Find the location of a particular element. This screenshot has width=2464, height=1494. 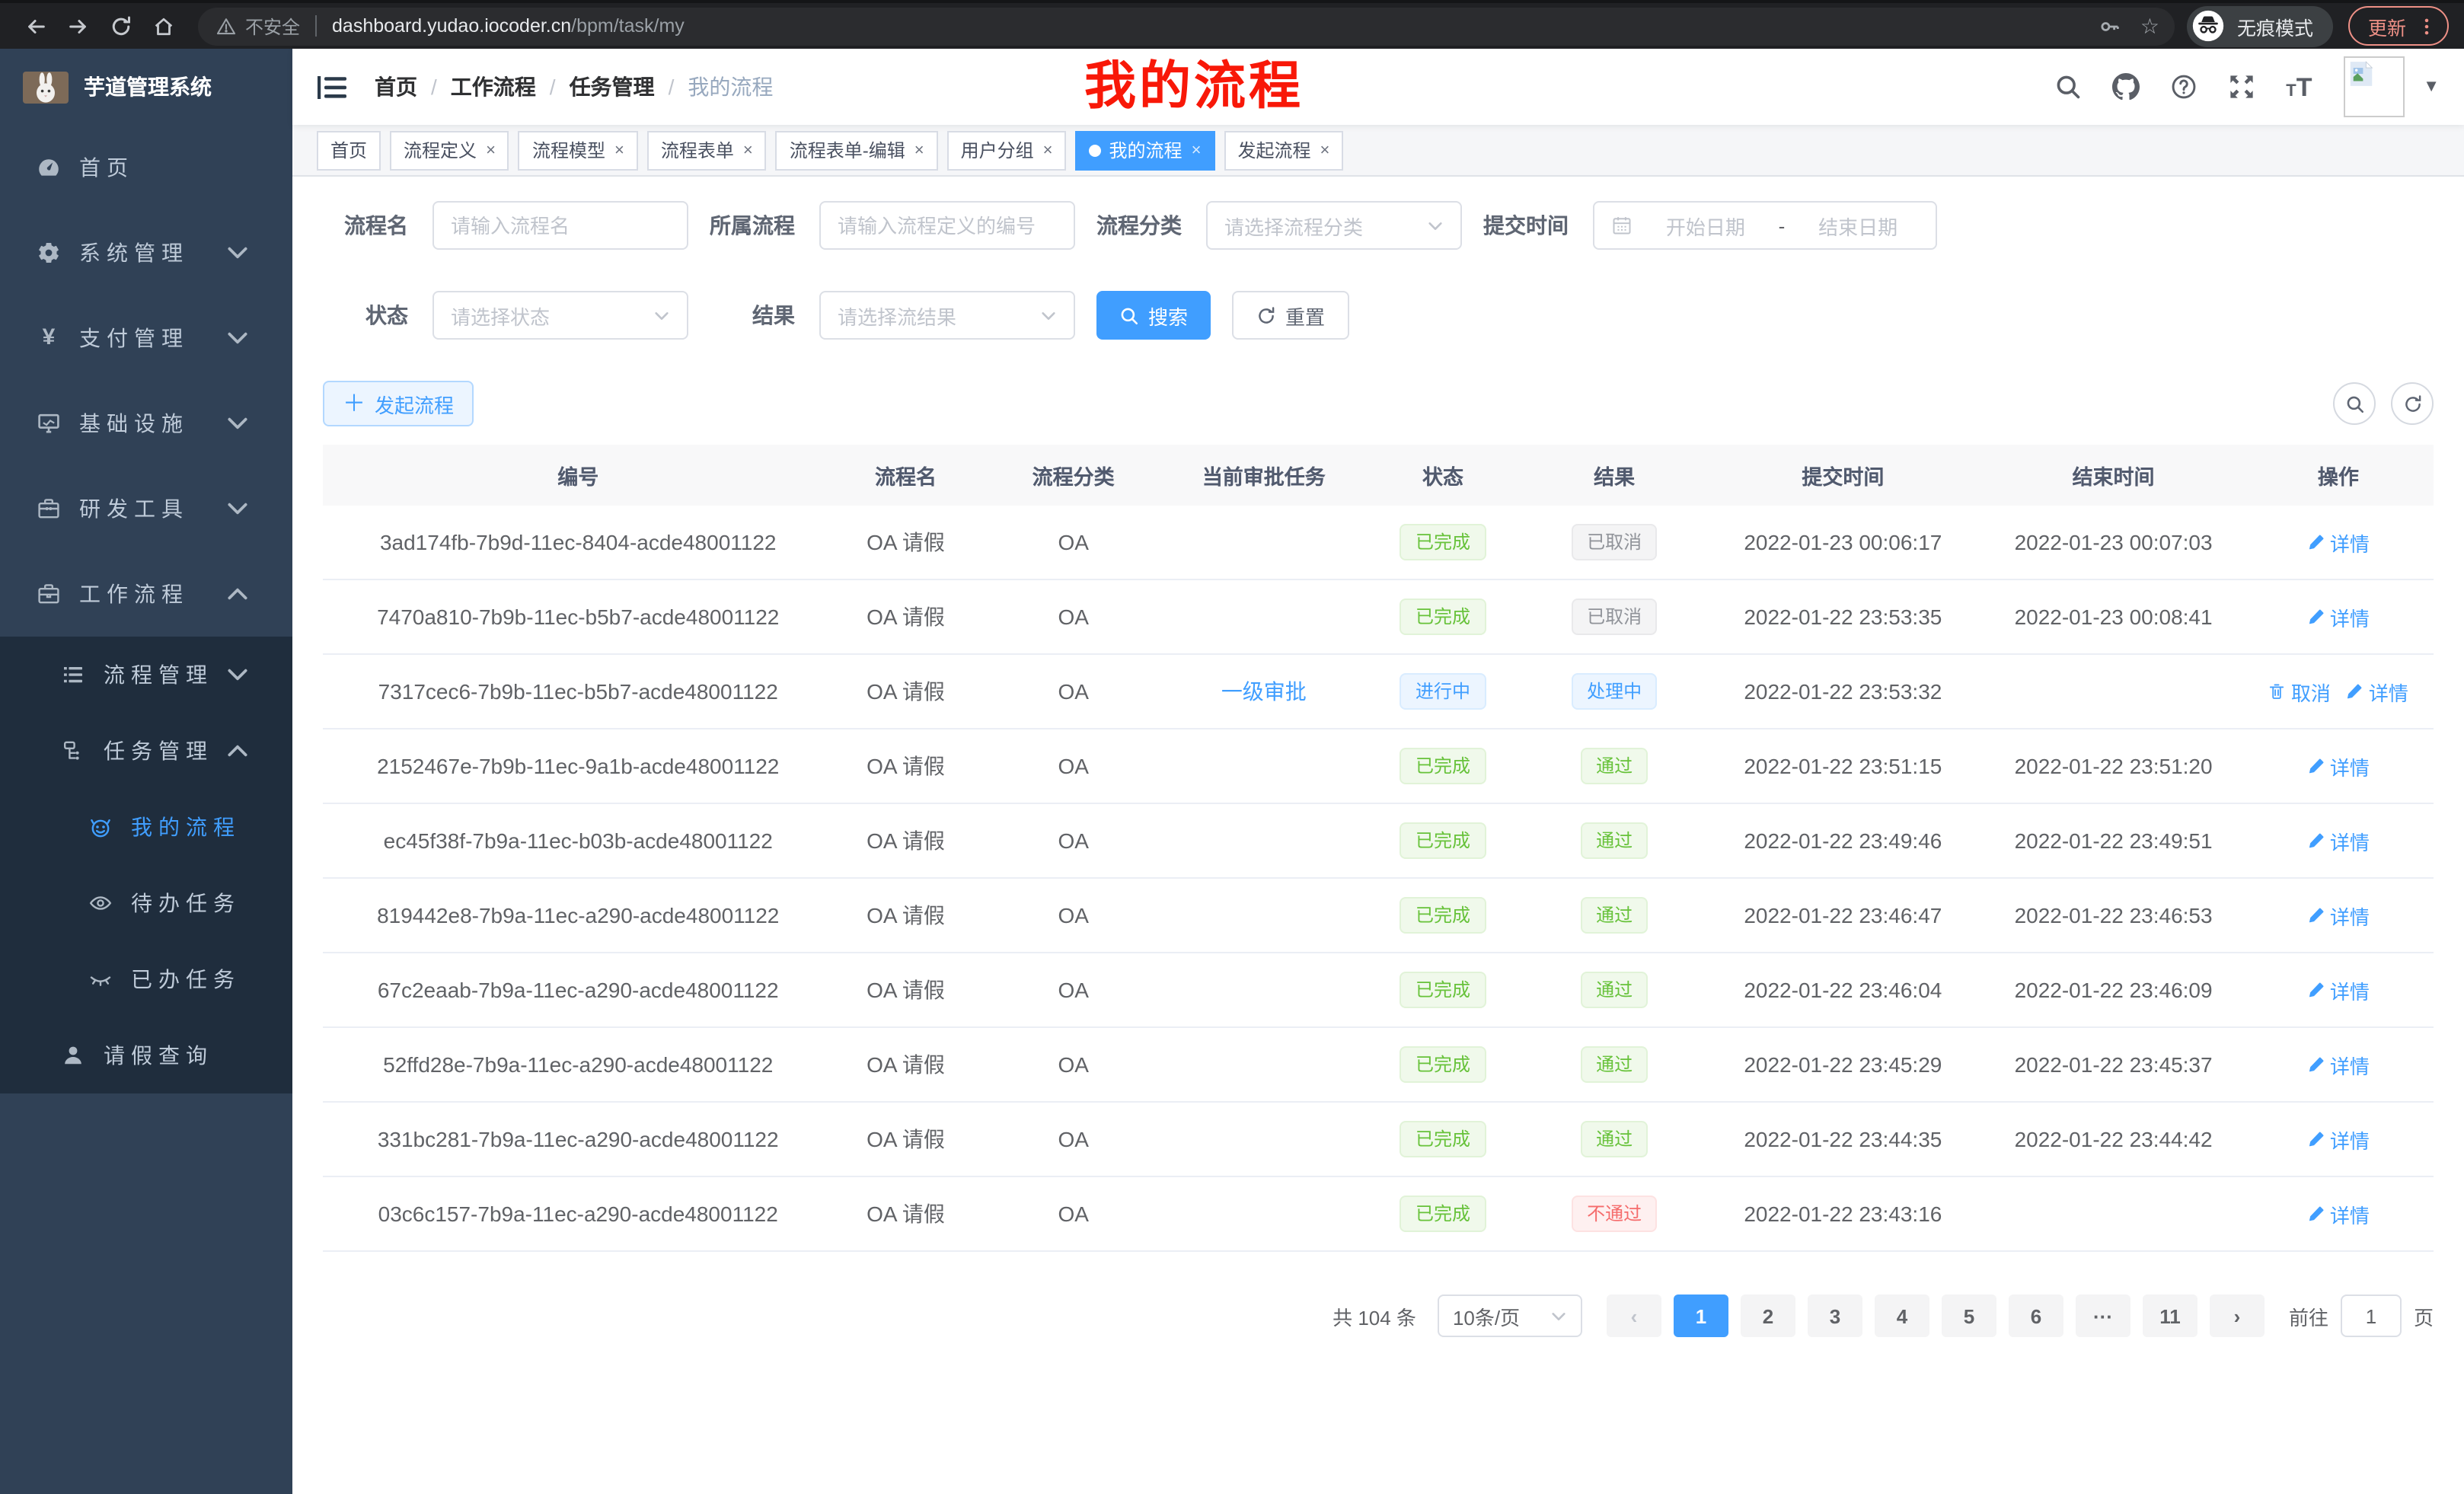

cancel-action-link: 取消 is located at coordinates (2299, 691).